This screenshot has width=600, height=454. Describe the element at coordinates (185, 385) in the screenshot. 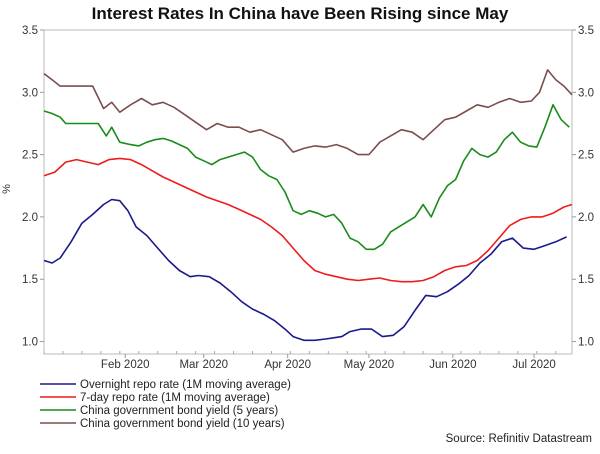

I see `legend-label-1: Overnight repo rate (1M moving average)` at that location.